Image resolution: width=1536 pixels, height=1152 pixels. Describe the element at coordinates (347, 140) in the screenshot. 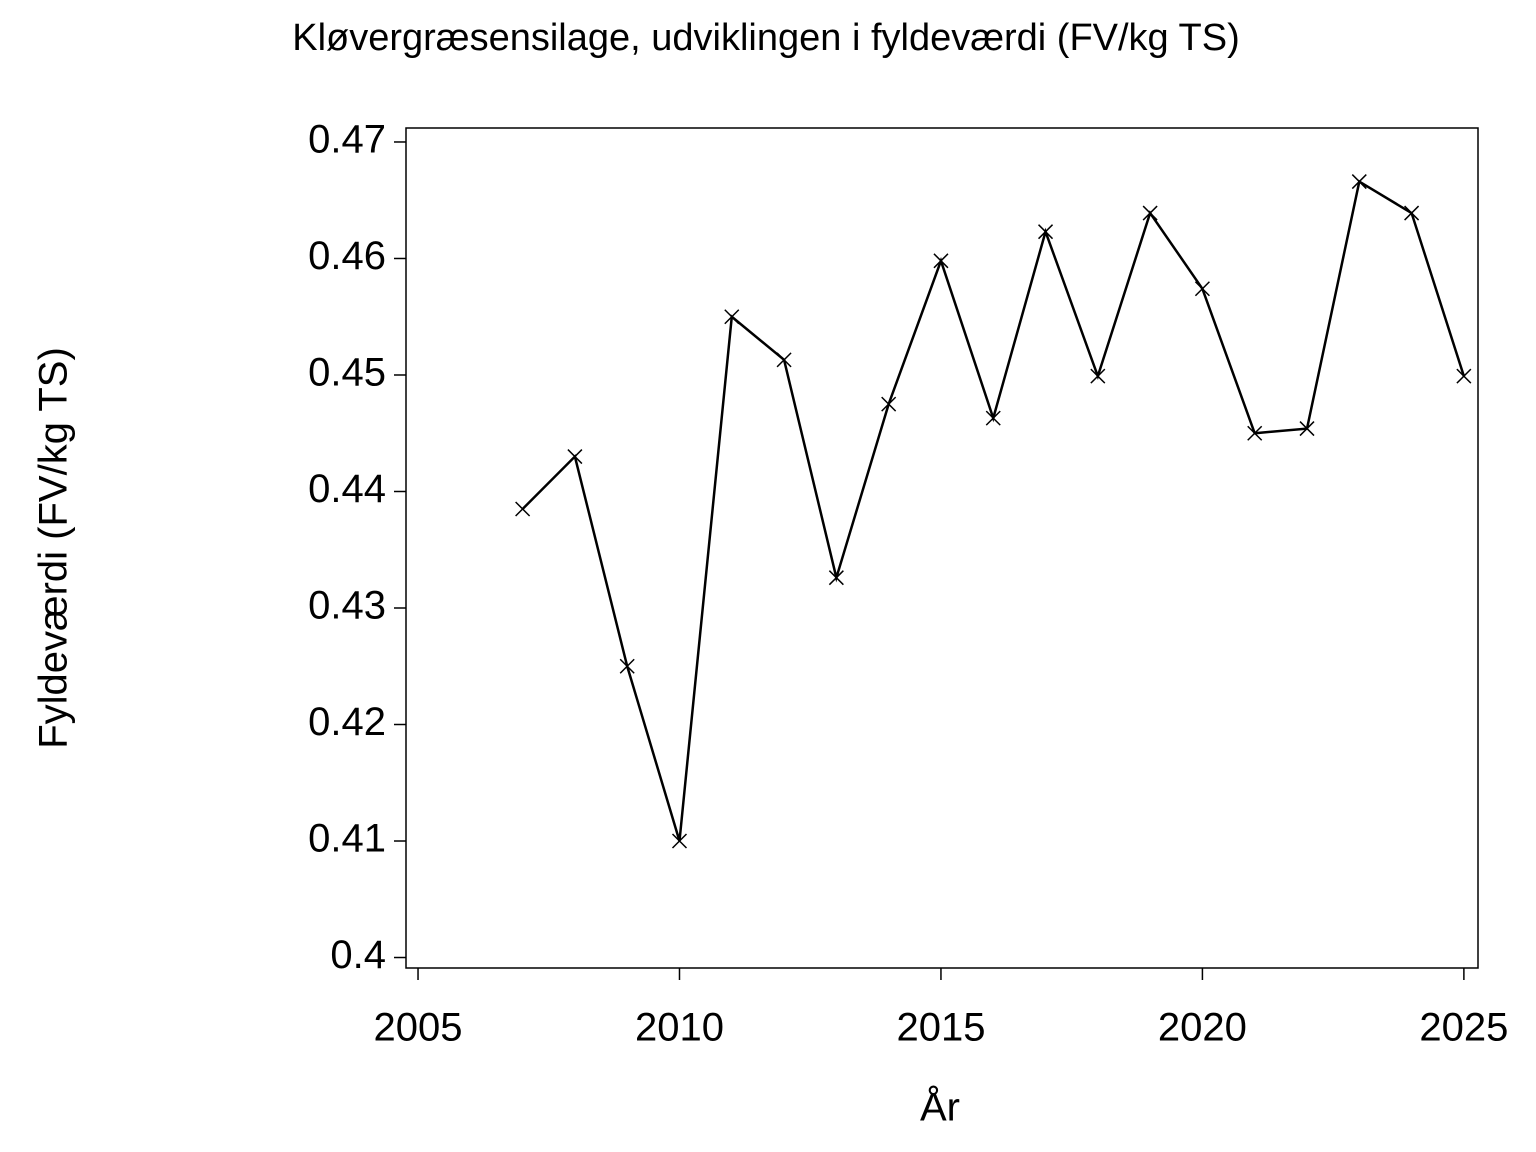

I see `y-tick-label: 0.47` at that location.